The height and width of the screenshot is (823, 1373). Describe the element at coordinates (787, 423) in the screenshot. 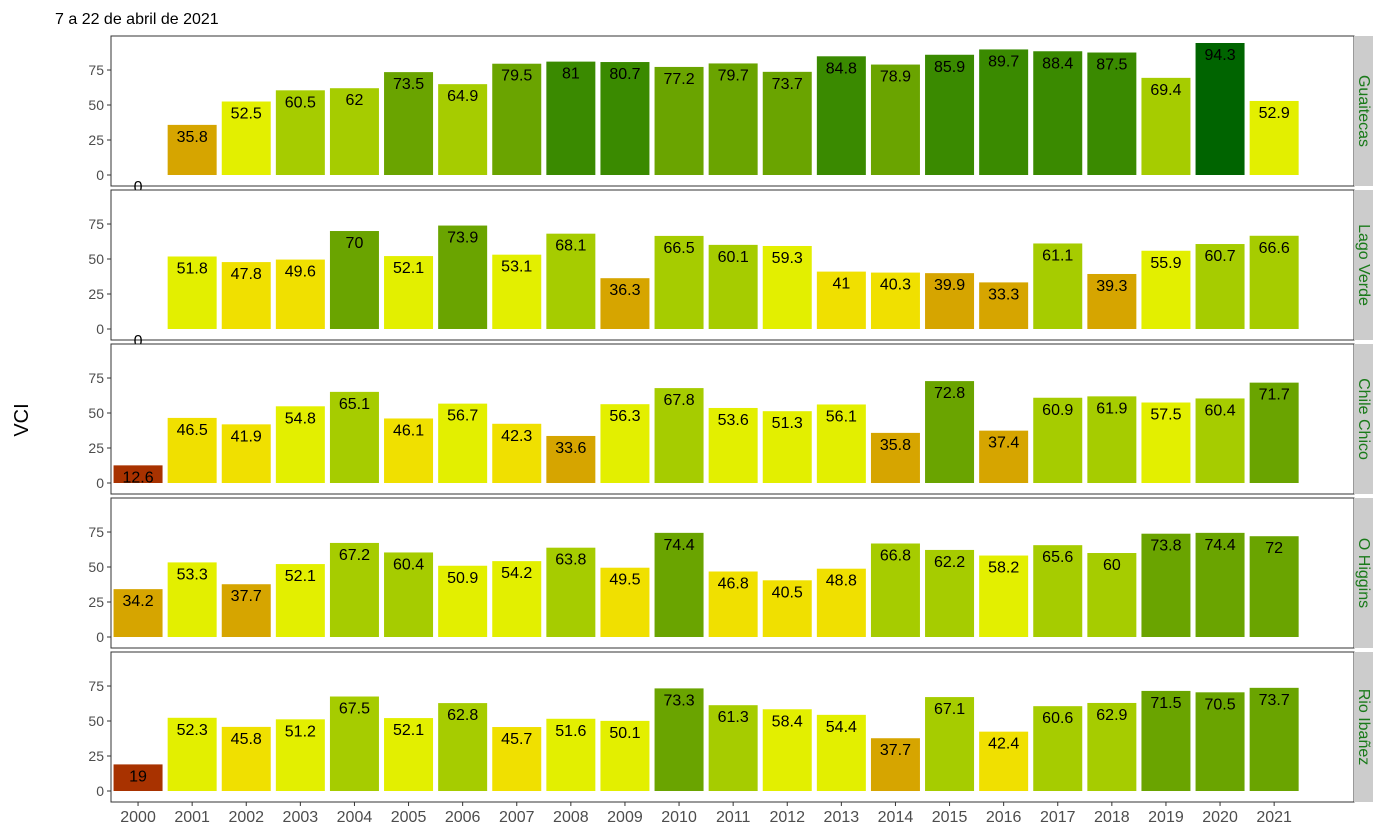

I see `data-label: 51.3` at that location.